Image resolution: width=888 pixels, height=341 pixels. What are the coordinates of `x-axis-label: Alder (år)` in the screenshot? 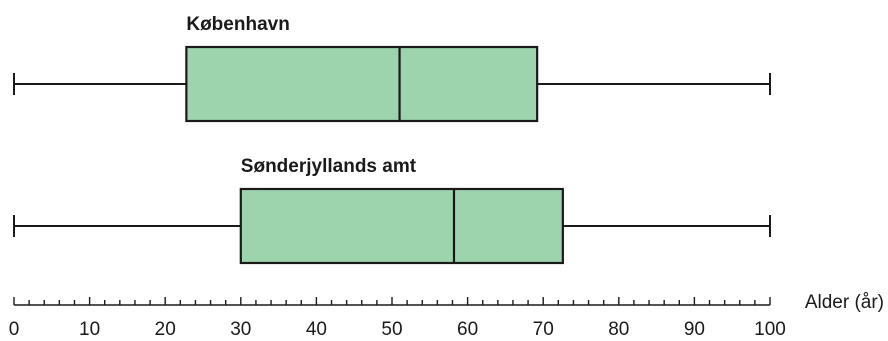 It's located at (844, 302).